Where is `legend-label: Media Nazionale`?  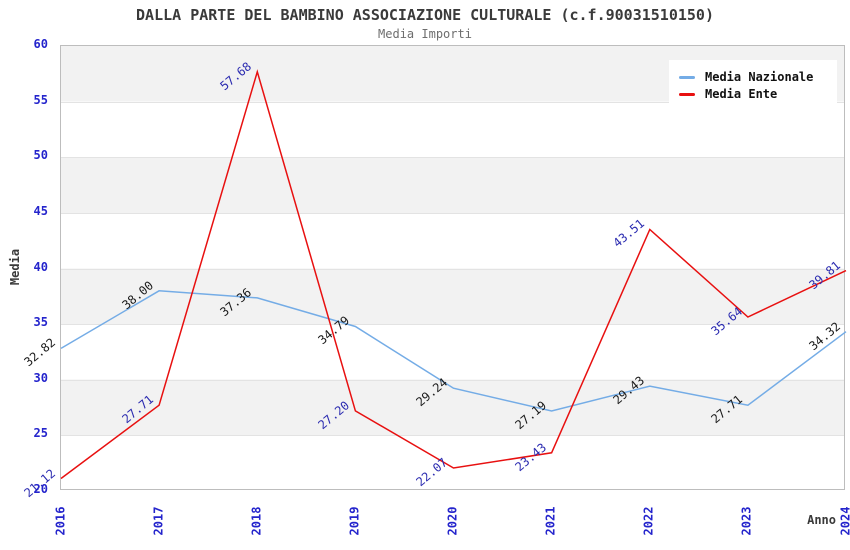
legend-label: Media Nazionale is located at coordinates (759, 77).